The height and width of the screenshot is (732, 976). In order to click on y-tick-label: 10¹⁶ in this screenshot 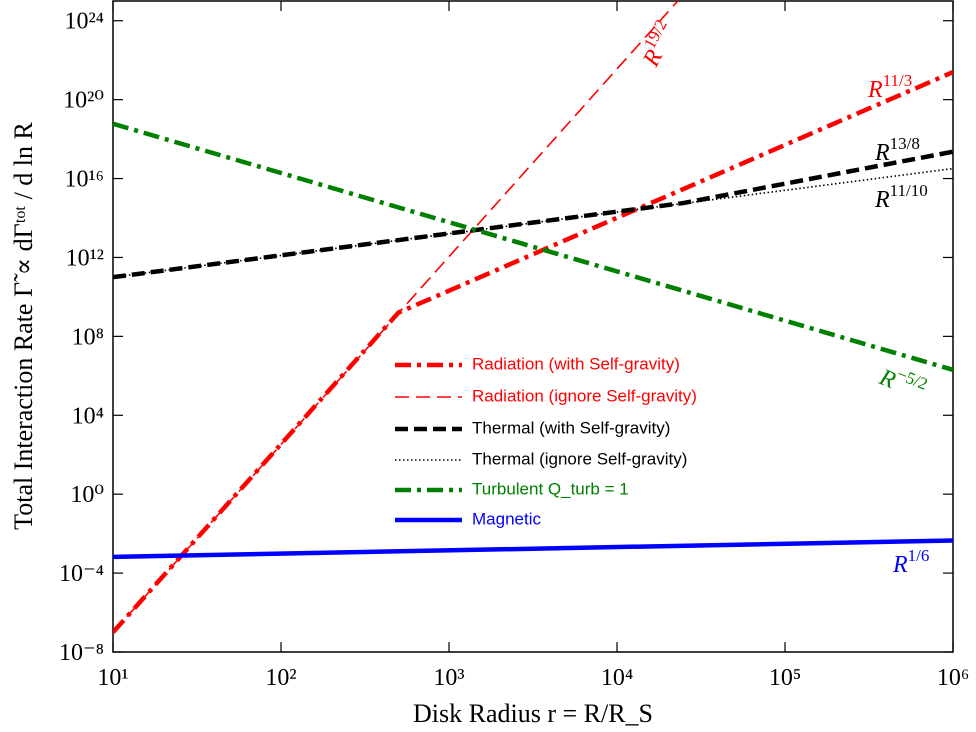, I will do `click(84, 180)`.